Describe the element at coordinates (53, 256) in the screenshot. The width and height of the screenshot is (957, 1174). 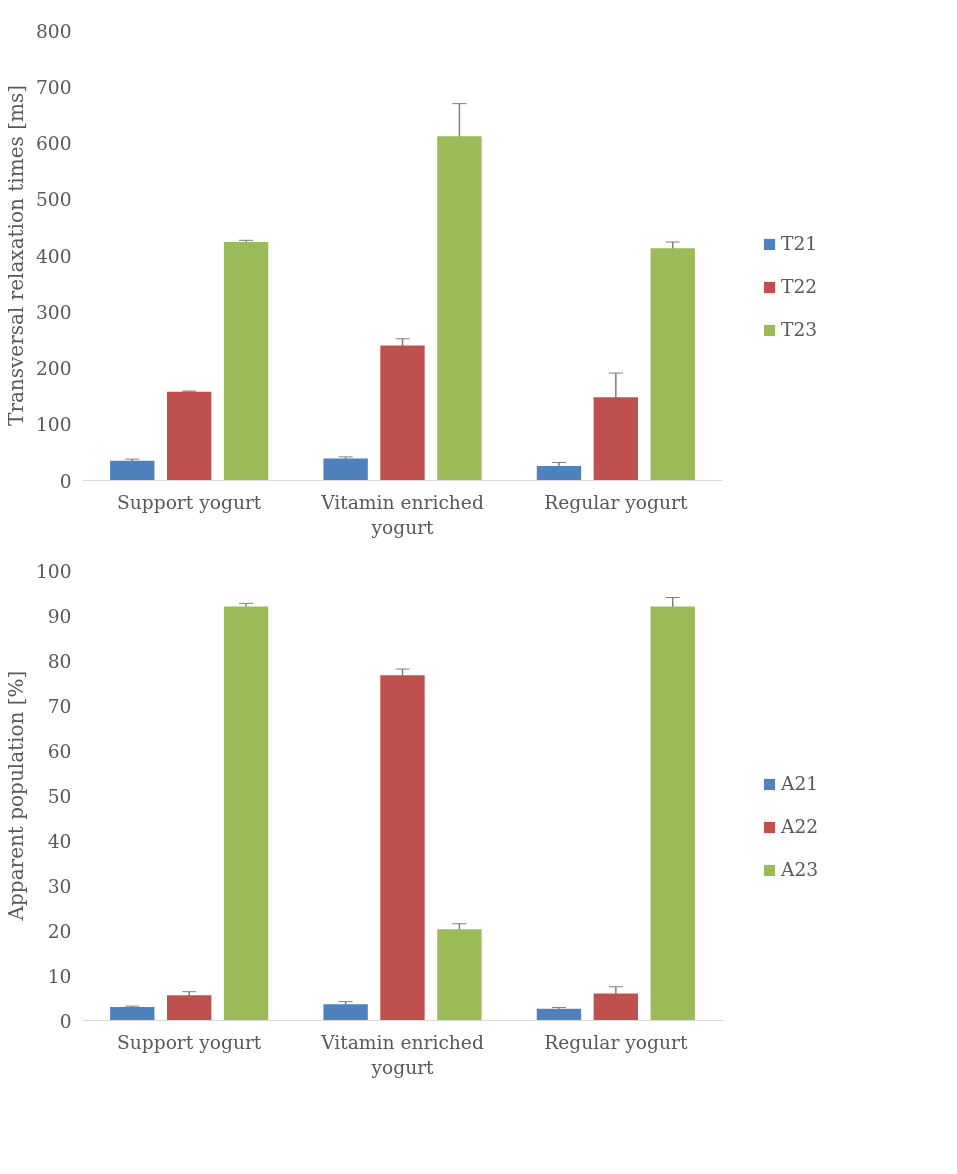
I see `y-tick-label: 400` at that location.